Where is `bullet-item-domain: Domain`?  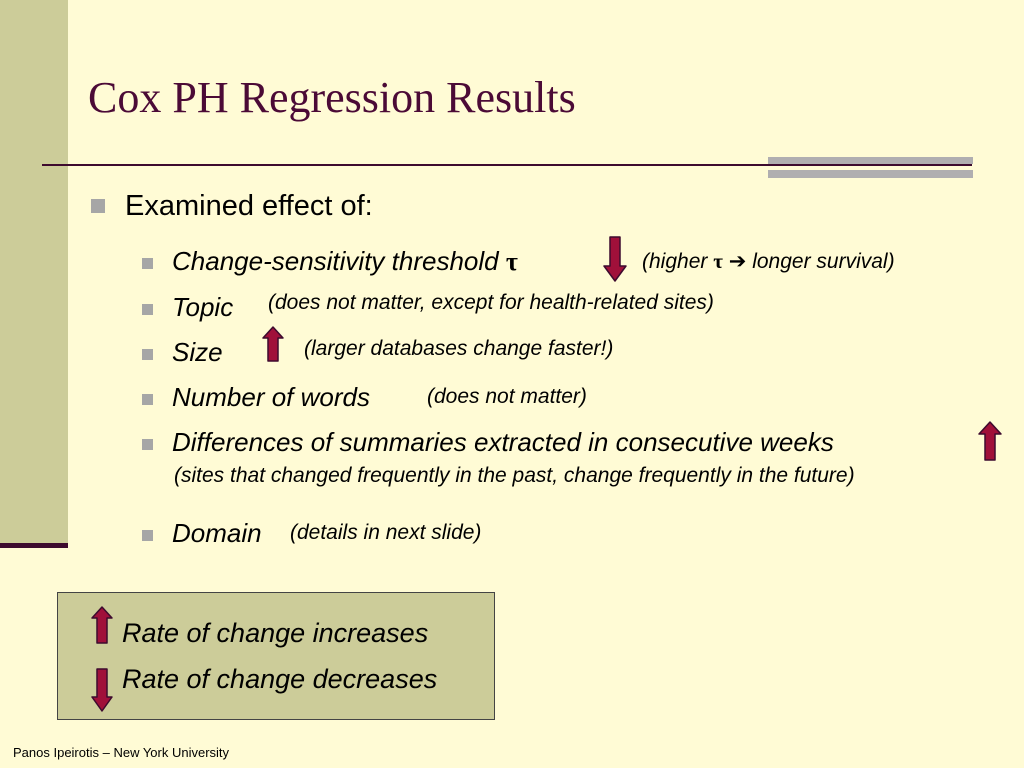
bullet-item-domain: Domain is located at coordinates (217, 533).